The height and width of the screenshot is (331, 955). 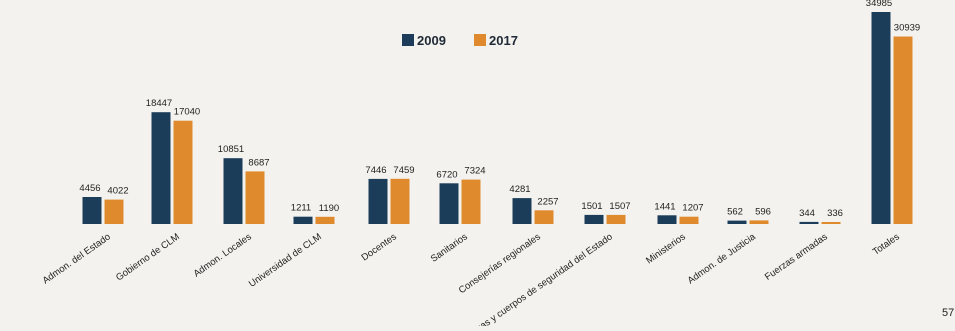 I want to click on category-label-5: Sanitarios, so click(x=449, y=247).